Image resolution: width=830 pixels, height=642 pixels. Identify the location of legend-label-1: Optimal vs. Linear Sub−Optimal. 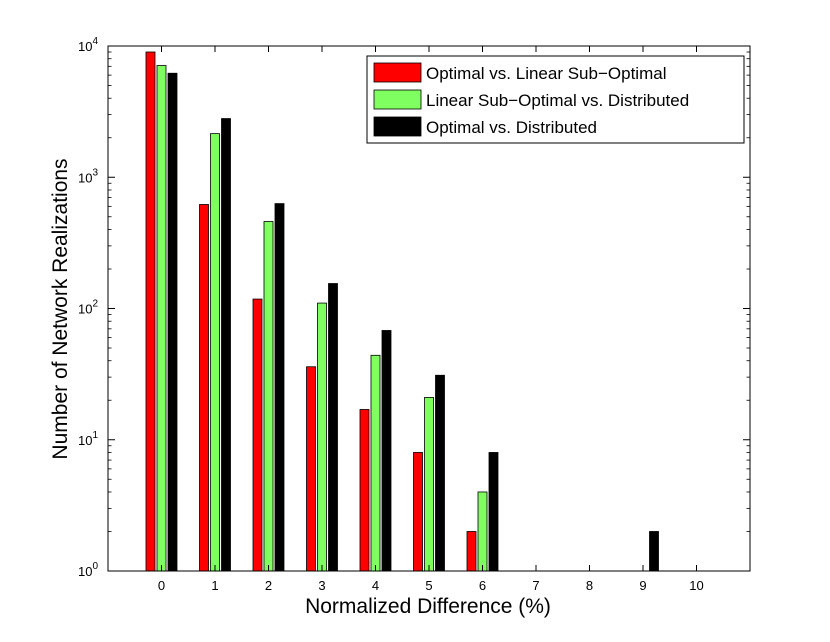
(546, 73).